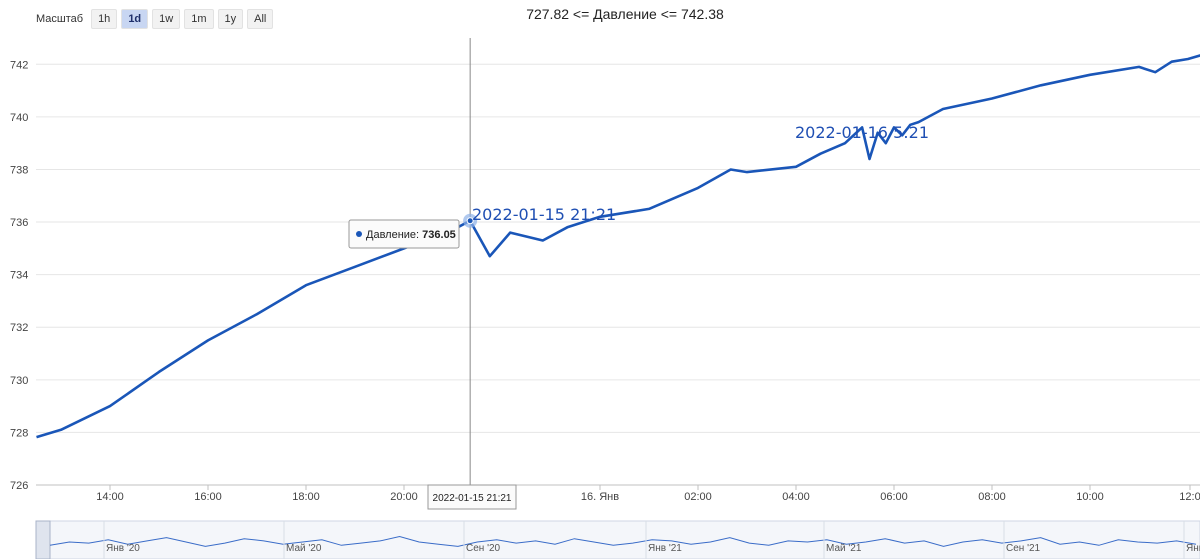 The height and width of the screenshot is (559, 1200). I want to click on x-tick-label: 14:00, so click(110, 497).